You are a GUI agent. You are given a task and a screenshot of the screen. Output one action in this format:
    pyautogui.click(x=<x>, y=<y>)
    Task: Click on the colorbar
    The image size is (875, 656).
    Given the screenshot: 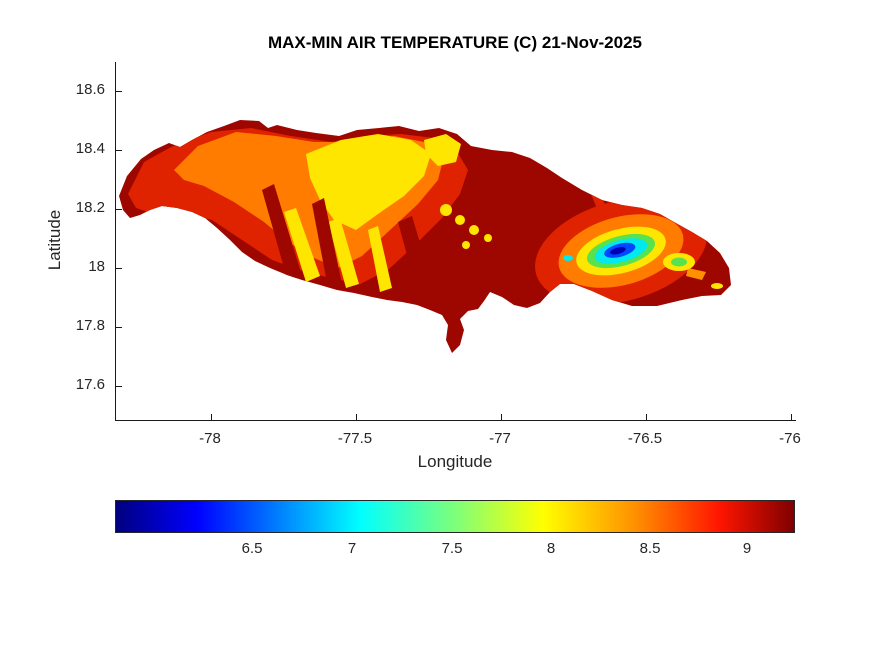 What is the action you would take?
    pyautogui.click(x=455, y=516)
    